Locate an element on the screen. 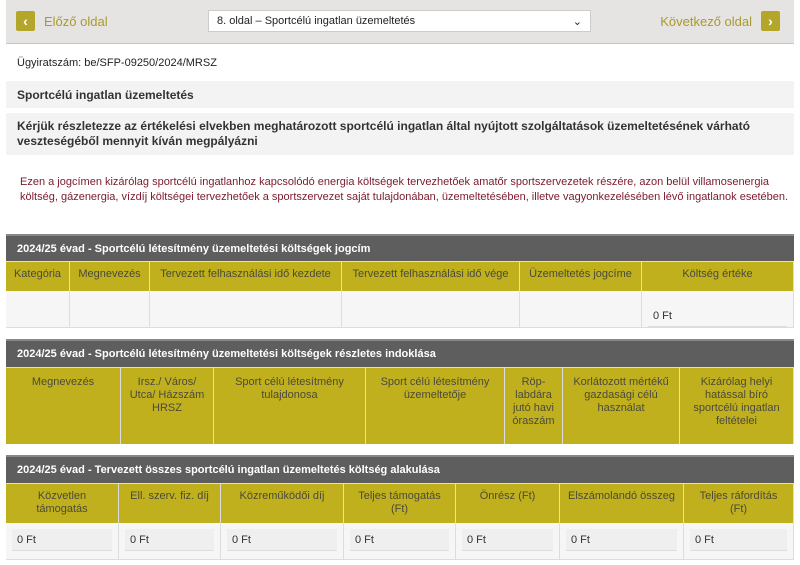 Image resolution: width=800 pixels, height=565 pixels. column-header: Tervezett felhasználási idő vége is located at coordinates (431, 276).